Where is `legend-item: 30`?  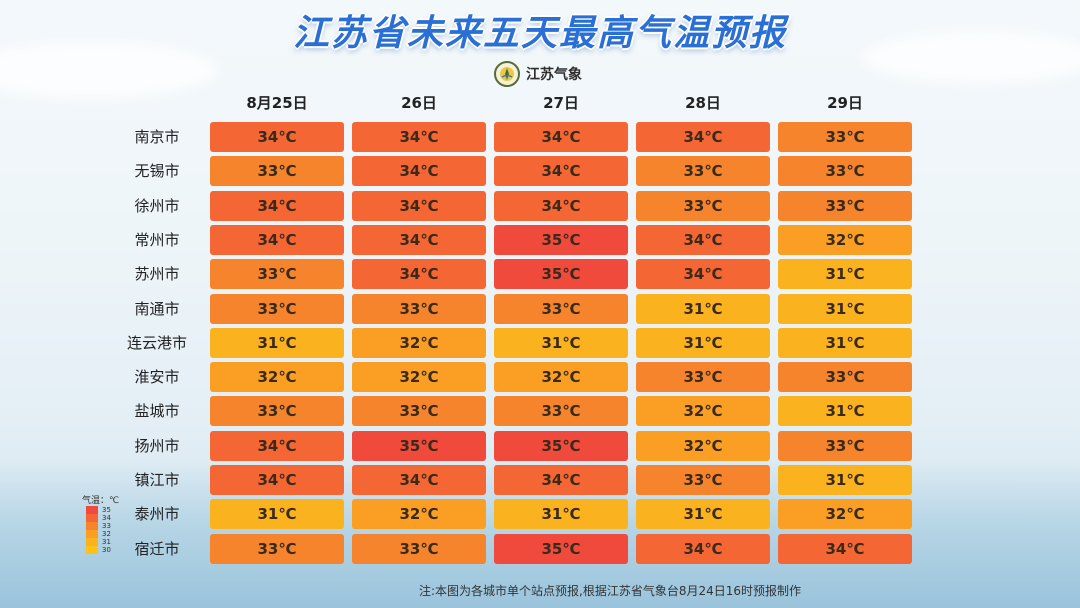
legend-item: 30 is located at coordinates (102, 550).